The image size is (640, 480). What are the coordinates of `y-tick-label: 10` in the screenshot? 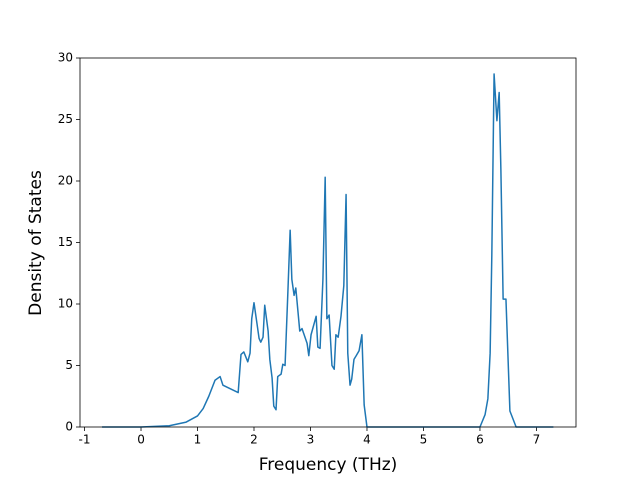 It's located at (65, 304).